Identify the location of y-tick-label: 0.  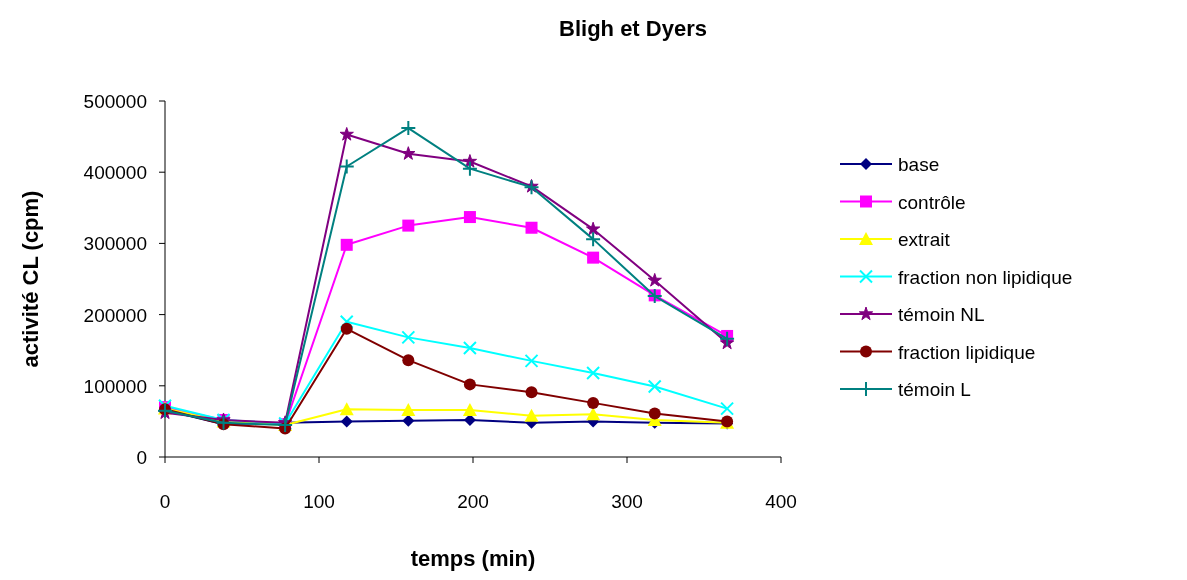
(141, 457).